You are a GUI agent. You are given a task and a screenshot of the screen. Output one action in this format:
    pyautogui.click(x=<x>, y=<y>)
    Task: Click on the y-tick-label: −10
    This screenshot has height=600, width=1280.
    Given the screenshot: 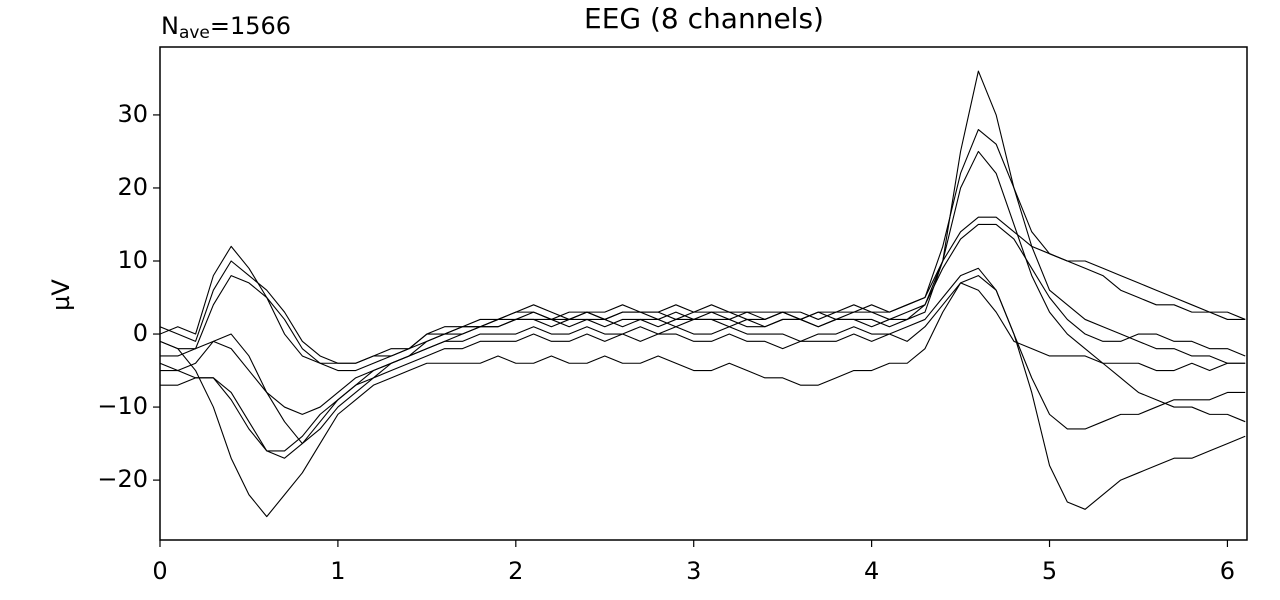 What is the action you would take?
    pyautogui.click(x=122, y=406)
    